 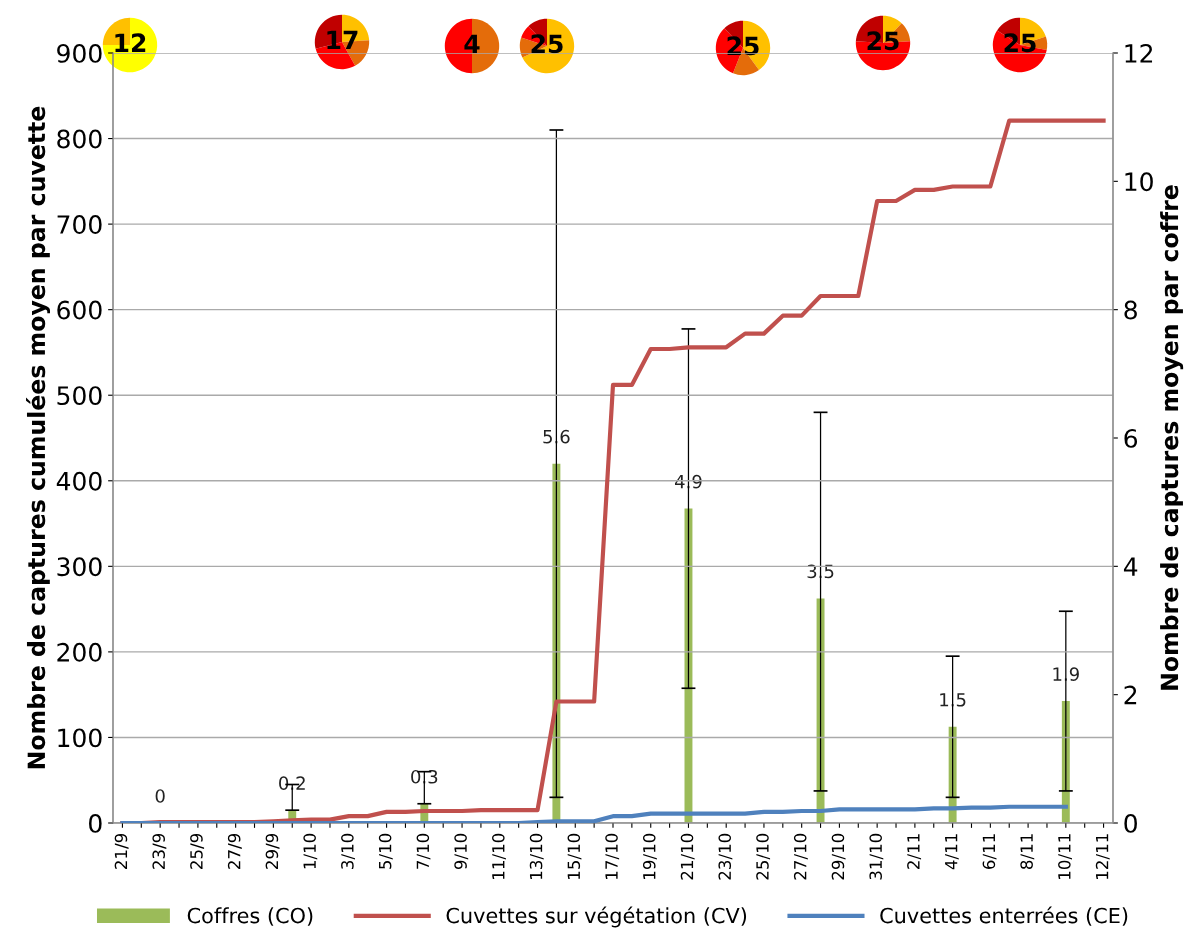 What do you see at coordinates (423, 851) in the screenshot?
I see `x-tick-label: 7/10` at bounding box center [423, 851].